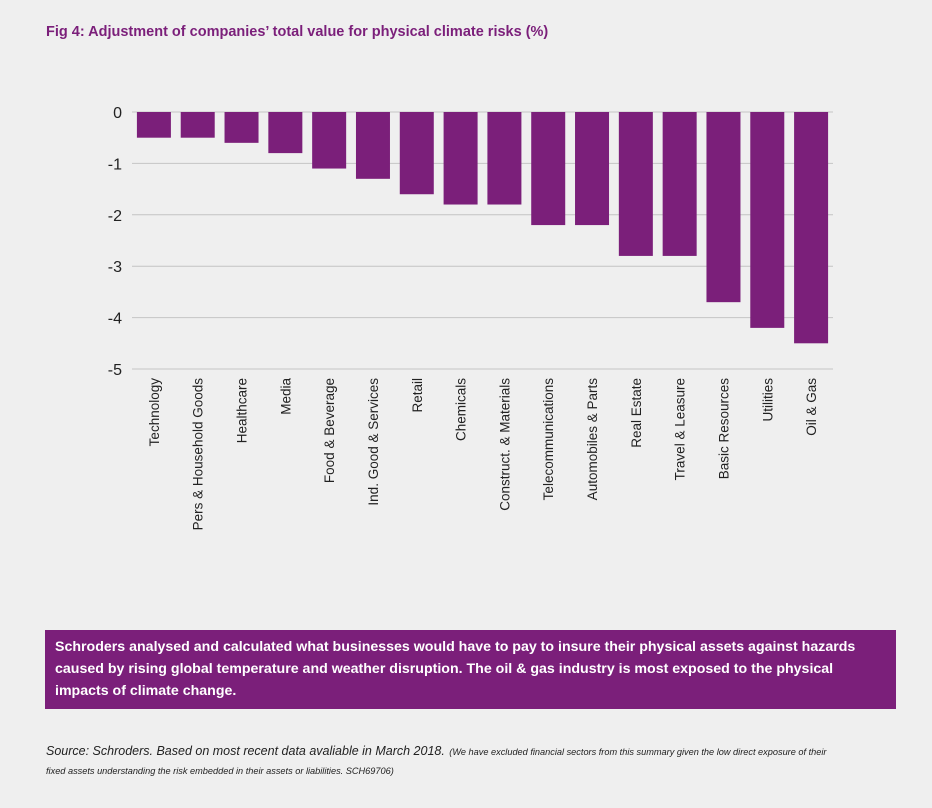  I want to click on x-tick-label: Real Estate, so click(636, 413).